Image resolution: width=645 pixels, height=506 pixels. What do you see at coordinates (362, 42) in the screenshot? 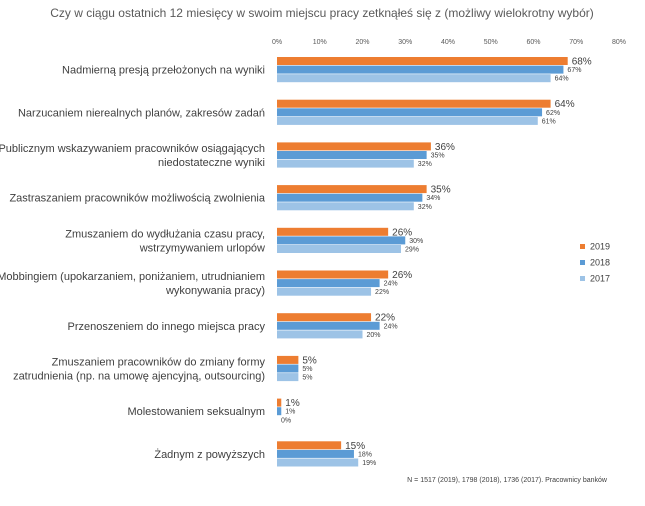
I see `x-tick-label: 20%` at bounding box center [362, 42].